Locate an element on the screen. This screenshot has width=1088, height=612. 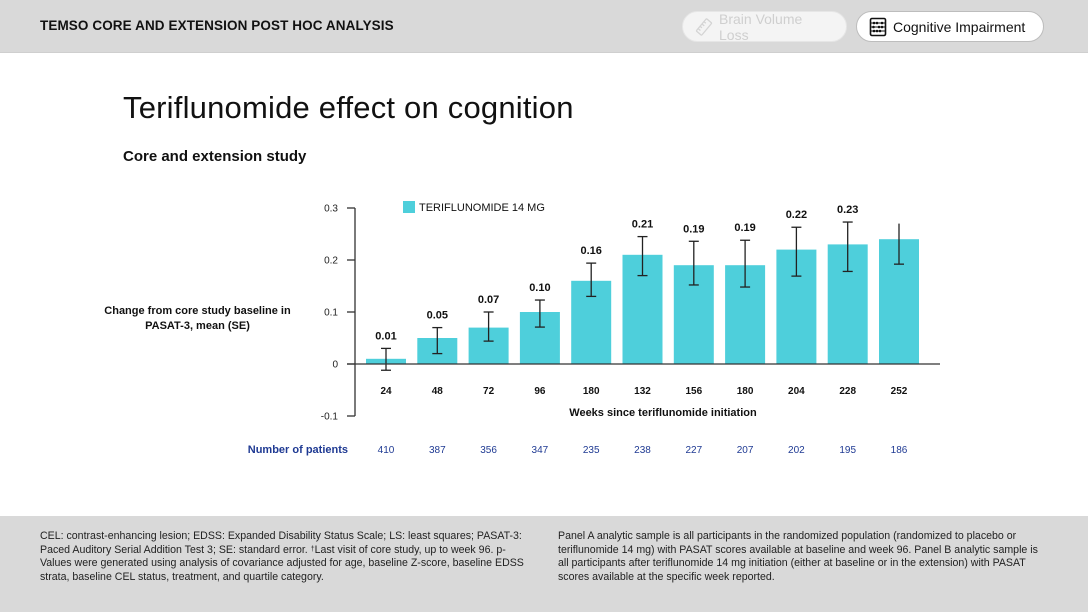
x-tick-label: 156 is located at coordinates (693, 391).